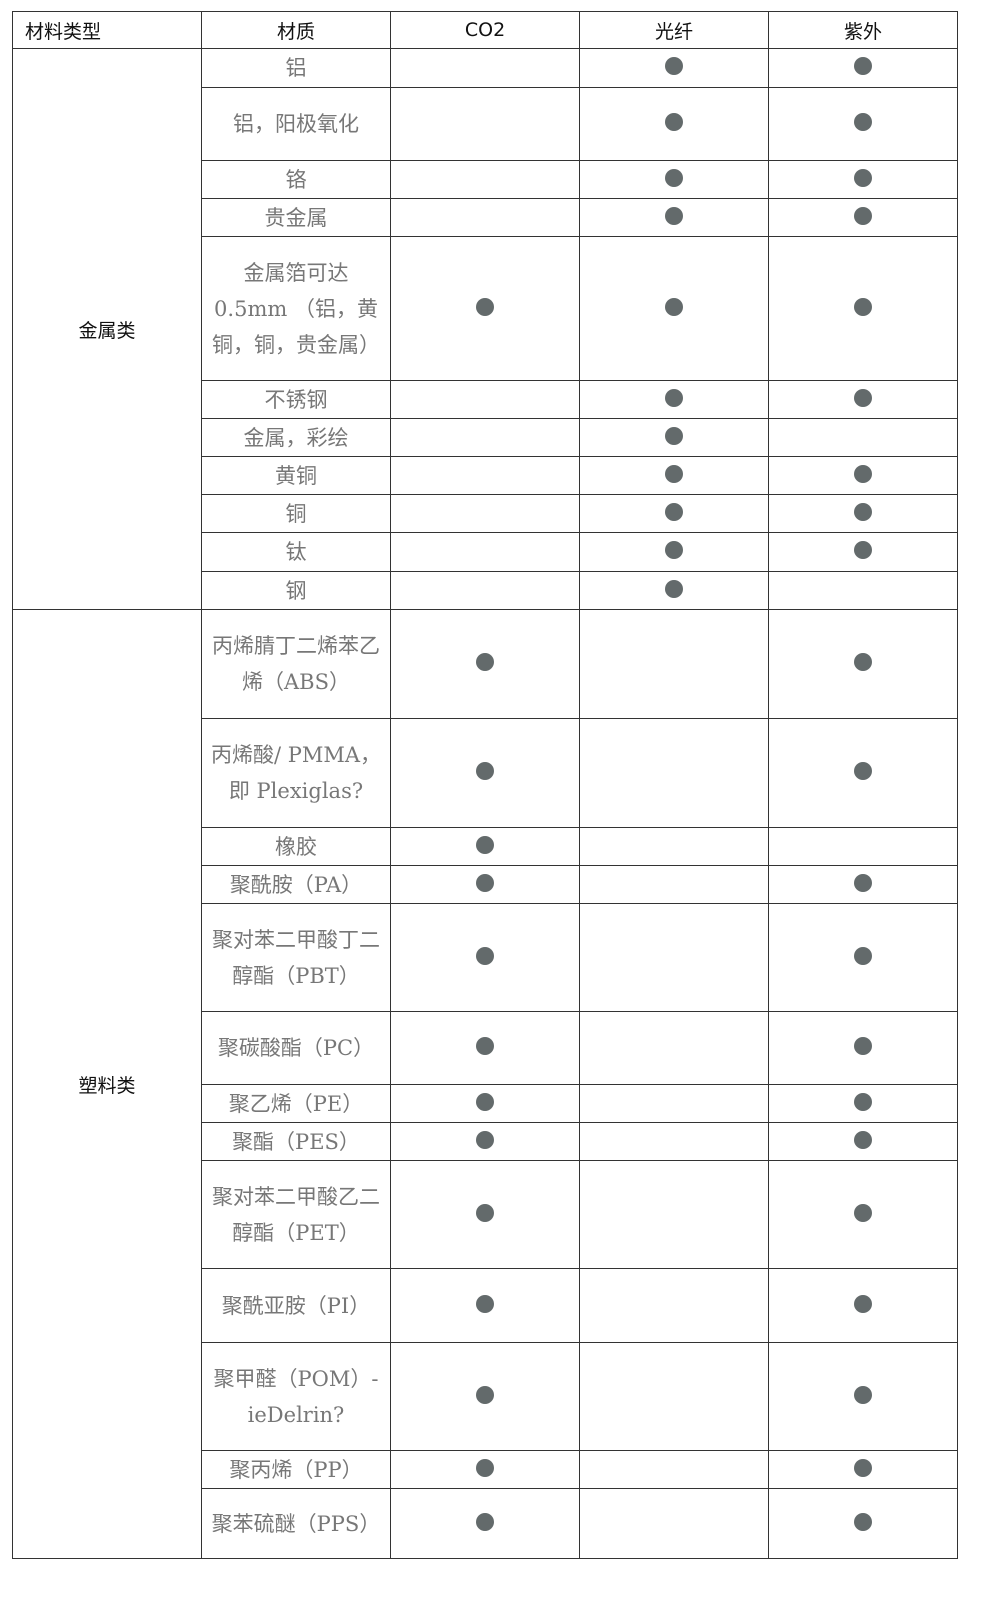 The height and width of the screenshot is (1621, 1001). I want to click on material-cell: 聚甲醛（POM）-ieDelrin?, so click(296, 1396).